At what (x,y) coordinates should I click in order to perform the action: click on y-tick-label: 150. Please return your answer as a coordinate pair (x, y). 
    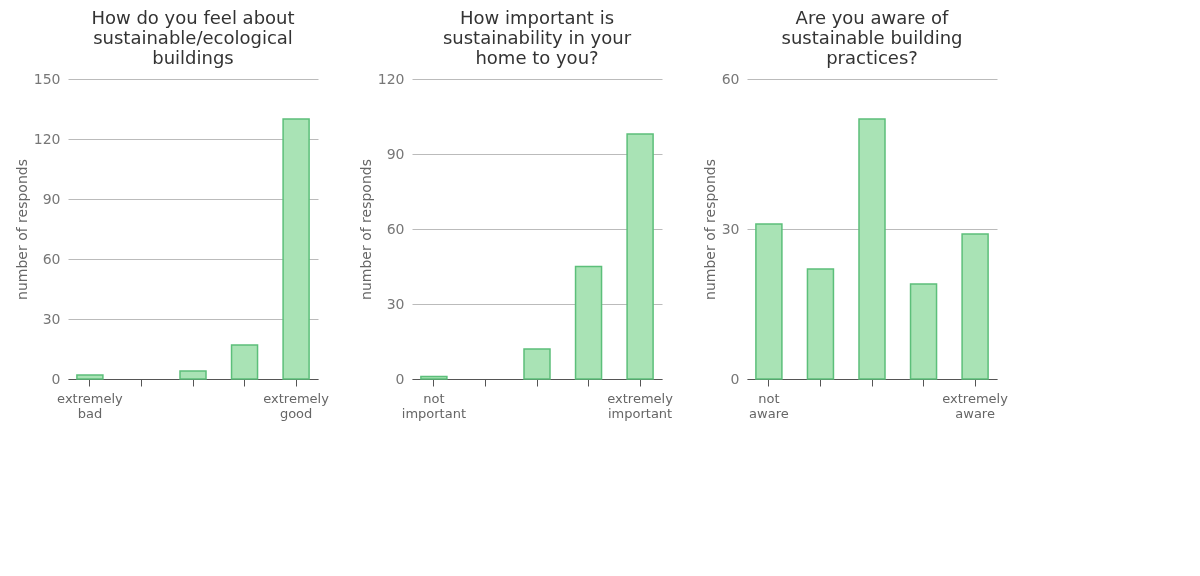
    Looking at the image, I should click on (47, 78).